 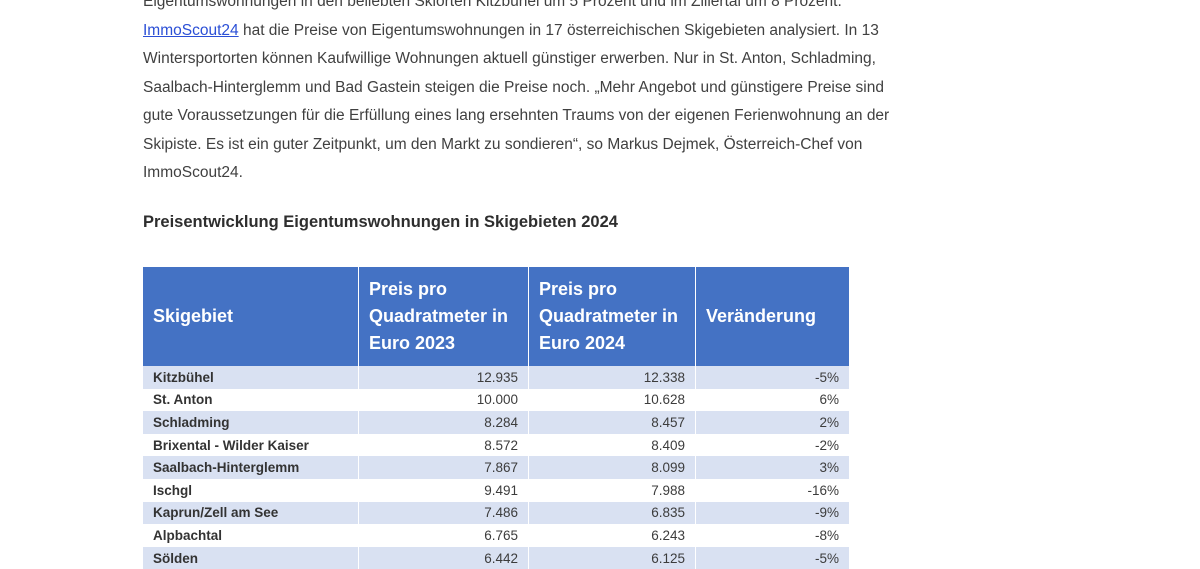 What do you see at coordinates (772, 490) in the screenshot?
I see `cell-change: -16%` at bounding box center [772, 490].